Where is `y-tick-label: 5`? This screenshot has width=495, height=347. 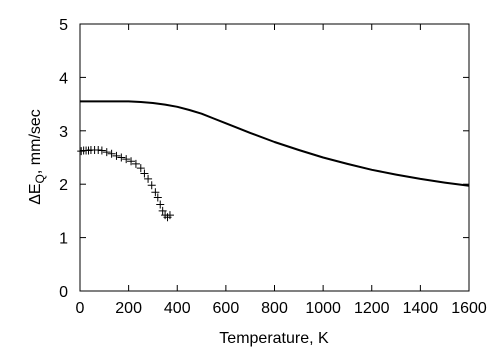
y-tick-label: 5 is located at coordinates (63, 25).